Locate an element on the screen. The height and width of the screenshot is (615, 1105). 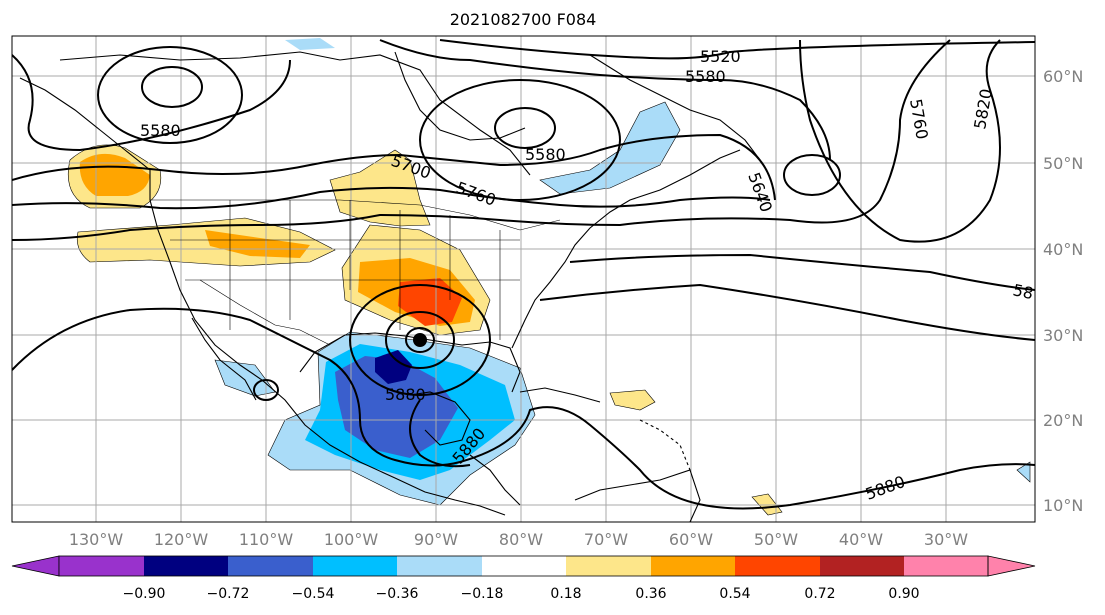
shading-la-red is located at coordinates (430, 302).